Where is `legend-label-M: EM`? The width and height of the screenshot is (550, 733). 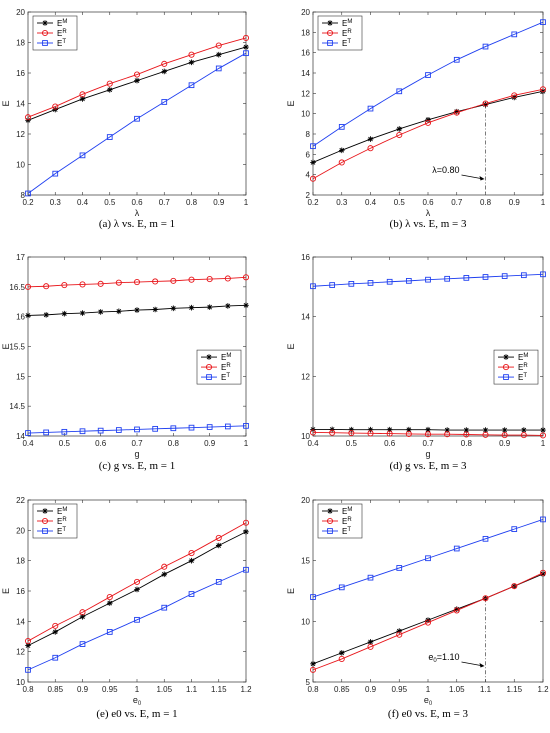 legend-label-M: EM is located at coordinates (62, 23).